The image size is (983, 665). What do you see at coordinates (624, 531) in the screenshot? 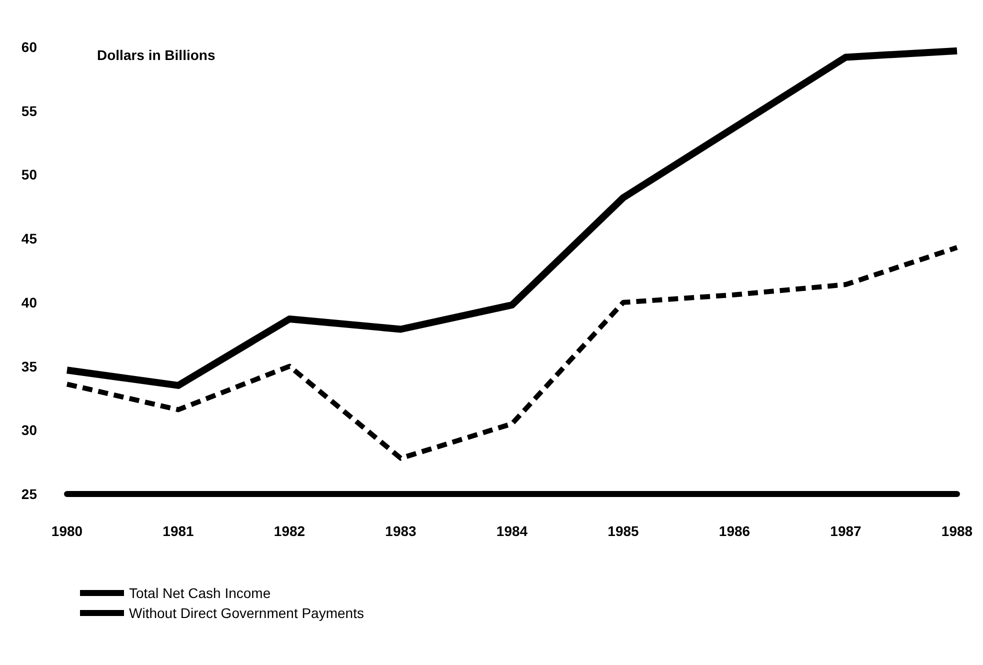
I see `x-tick-label: 1985` at bounding box center [624, 531].